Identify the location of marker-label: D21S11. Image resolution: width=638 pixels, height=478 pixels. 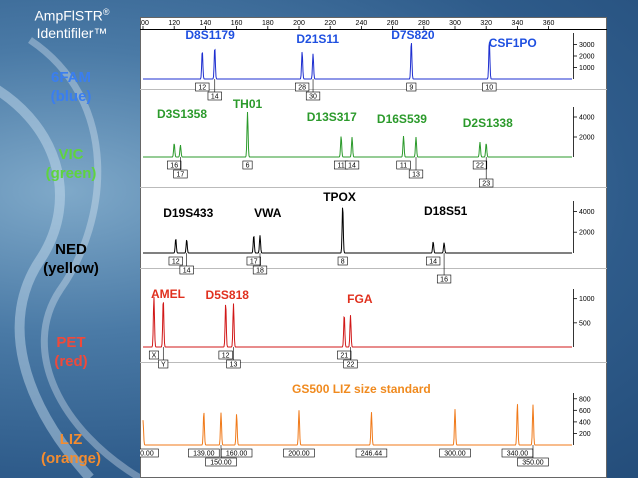
(317, 39).